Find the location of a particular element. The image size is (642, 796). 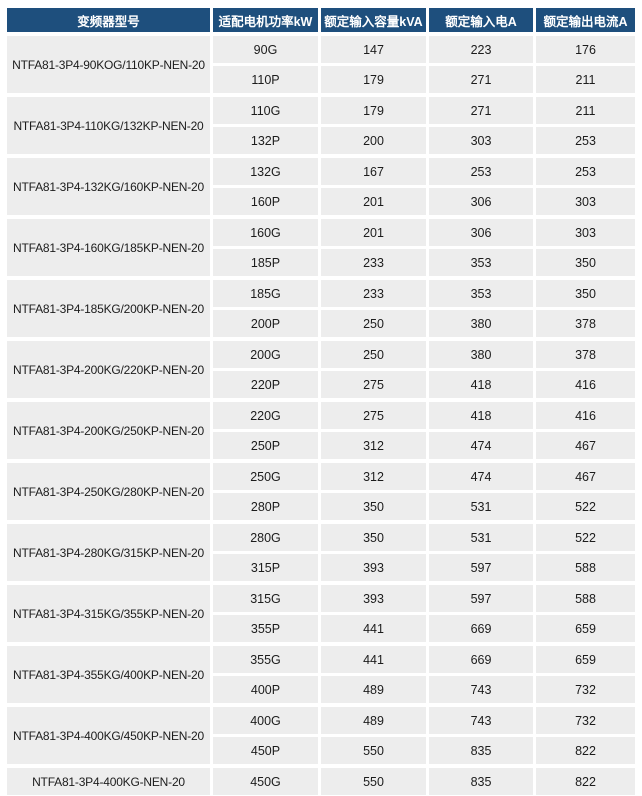

spec-value-cell: 588 is located at coordinates (585, 598).